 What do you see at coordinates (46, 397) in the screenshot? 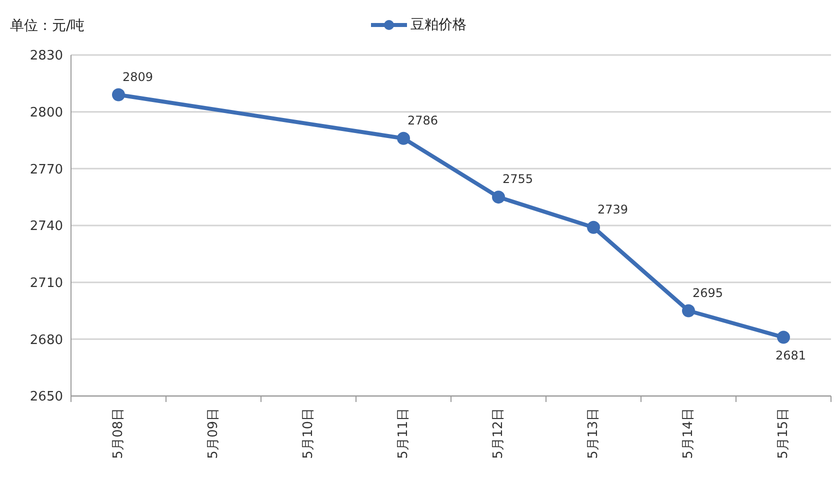
I see `y-tick-label: 2650` at bounding box center [46, 397].